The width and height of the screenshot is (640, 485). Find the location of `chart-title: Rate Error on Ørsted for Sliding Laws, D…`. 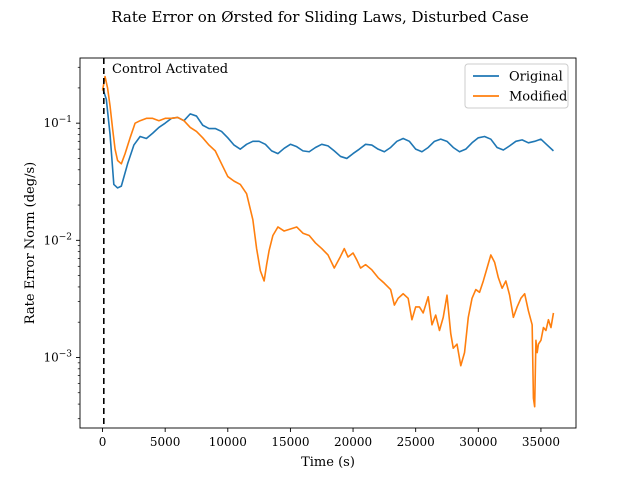

chart-title: Rate Error on Ørsted for Sliding Laws, D… is located at coordinates (320, 17).